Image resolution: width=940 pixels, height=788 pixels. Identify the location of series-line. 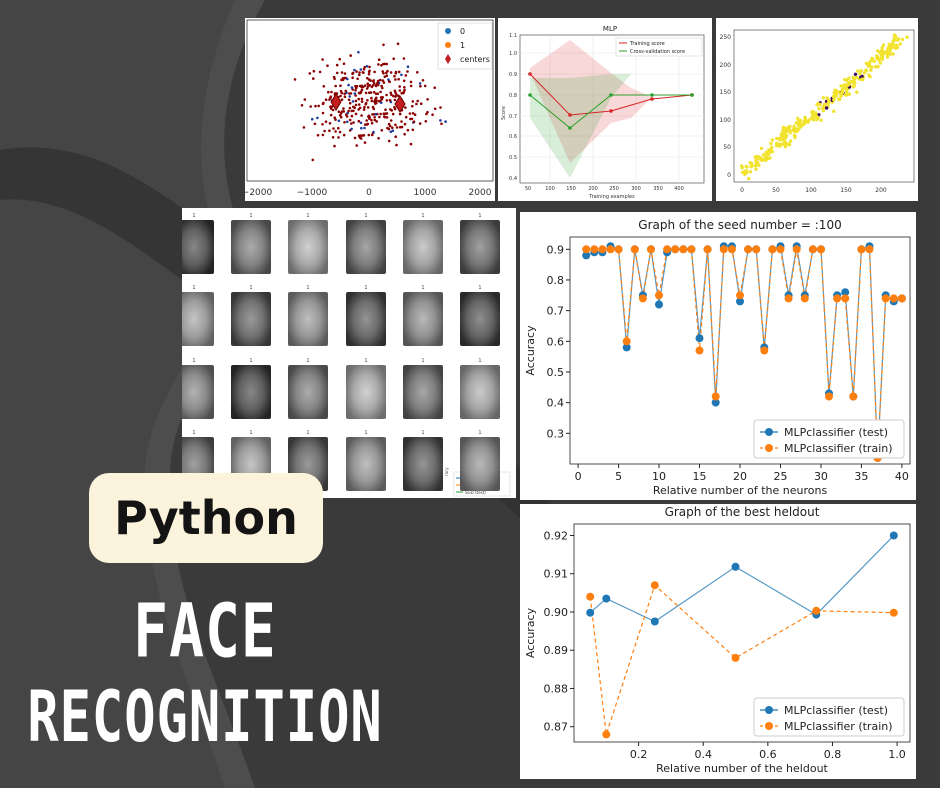
(744, 353).